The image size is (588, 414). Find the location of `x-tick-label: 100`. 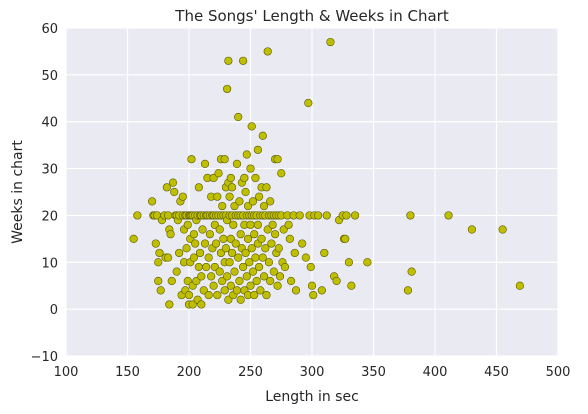

x-tick-label: 100 is located at coordinates (66, 372).